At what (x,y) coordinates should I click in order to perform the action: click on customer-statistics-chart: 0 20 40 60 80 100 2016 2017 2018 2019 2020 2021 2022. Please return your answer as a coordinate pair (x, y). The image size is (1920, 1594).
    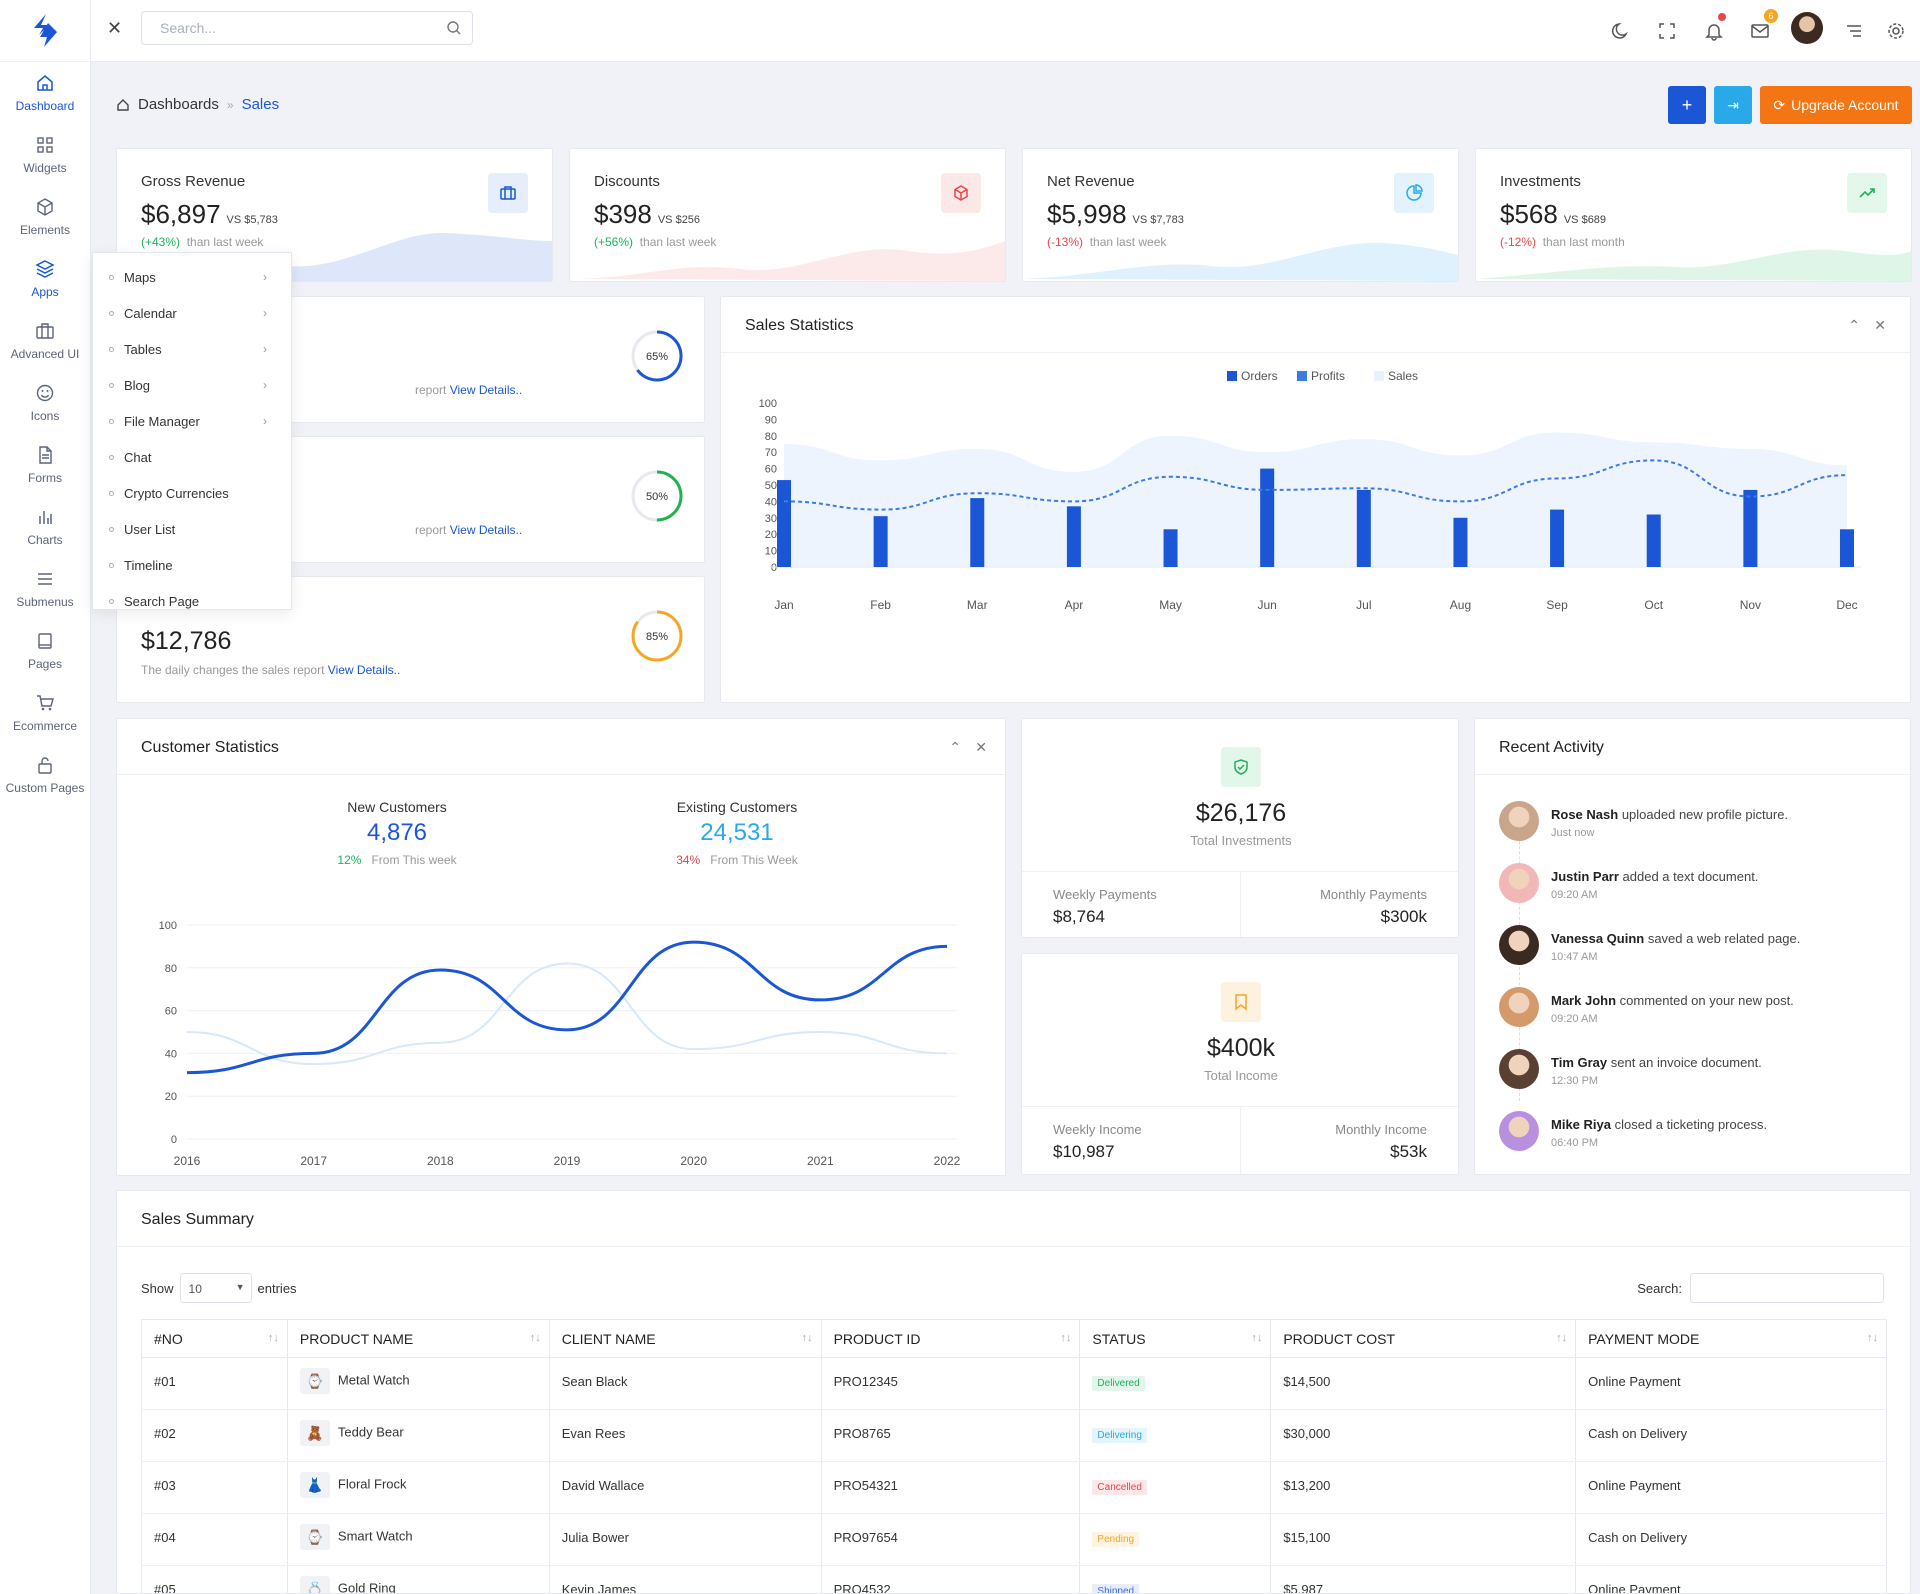
    Looking at the image, I should click on (560, 1044).